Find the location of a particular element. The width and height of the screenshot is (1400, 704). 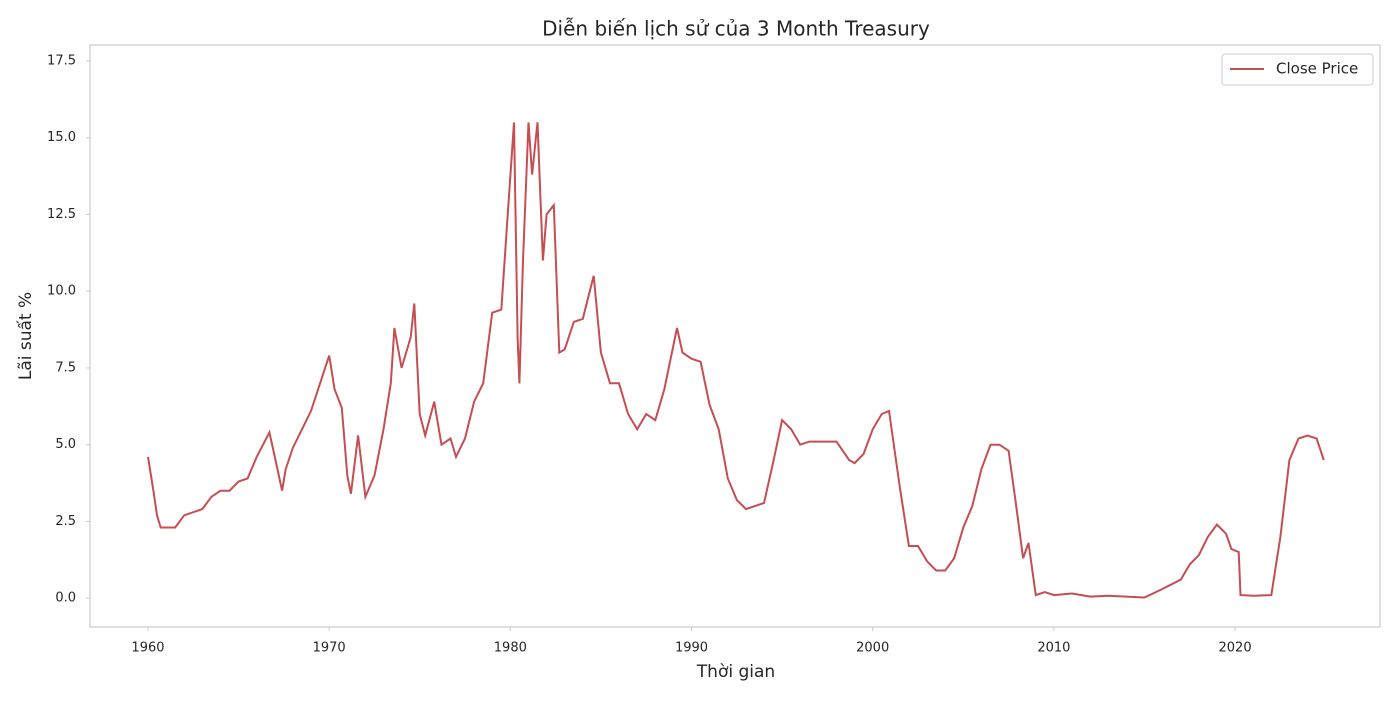

y-tick-label: 17.5 is located at coordinates (61, 60).